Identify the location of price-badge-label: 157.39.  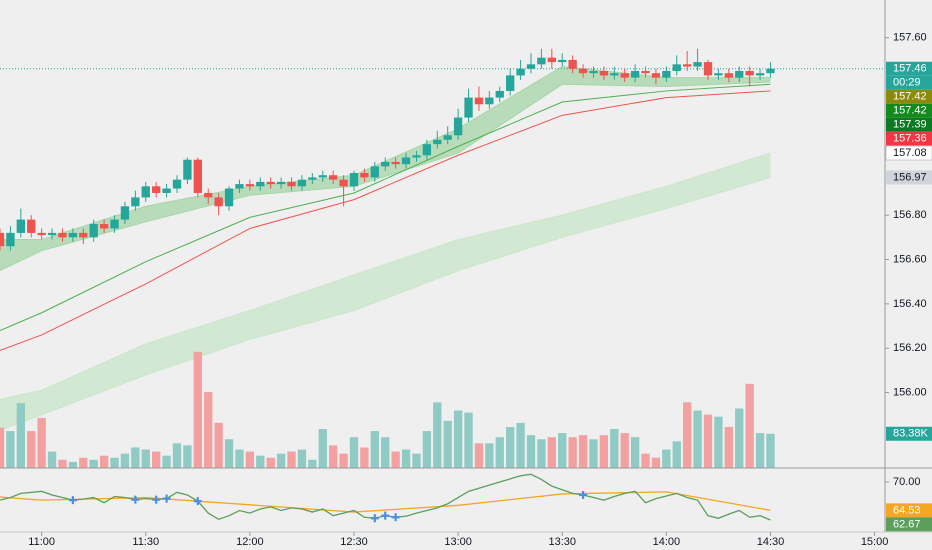
(910, 125).